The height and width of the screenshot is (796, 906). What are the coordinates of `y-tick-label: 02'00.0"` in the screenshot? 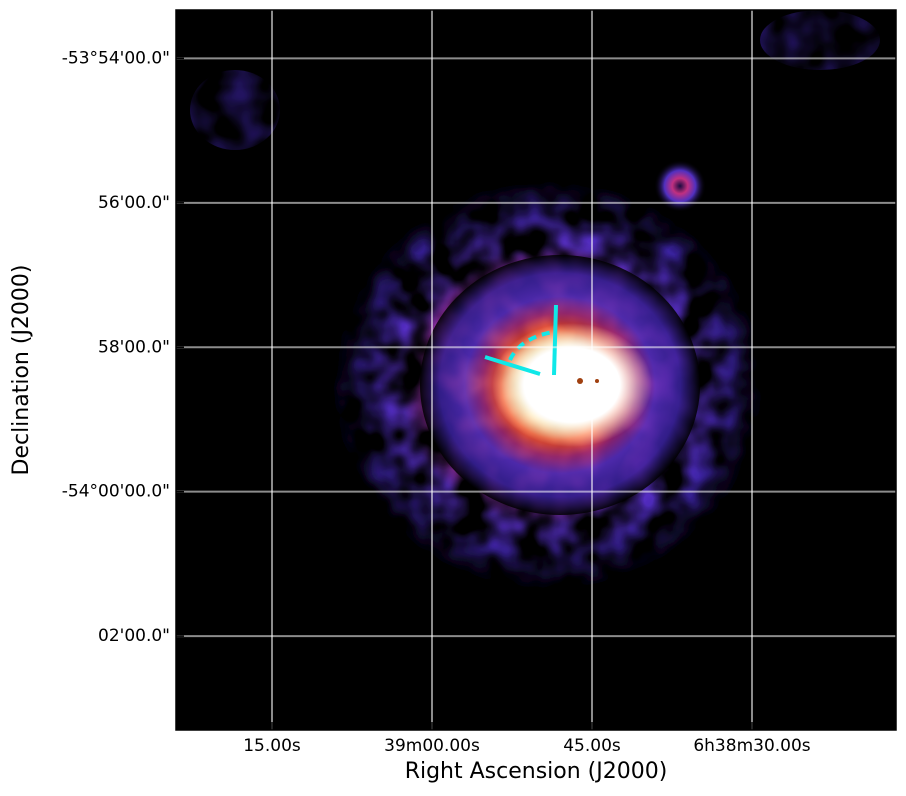 It's located at (134, 636).